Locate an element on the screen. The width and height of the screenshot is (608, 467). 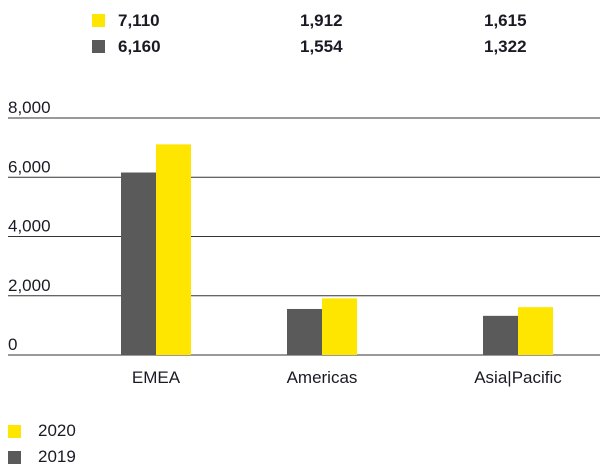
y-tick-label-0: 0 is located at coordinates (12, 344).